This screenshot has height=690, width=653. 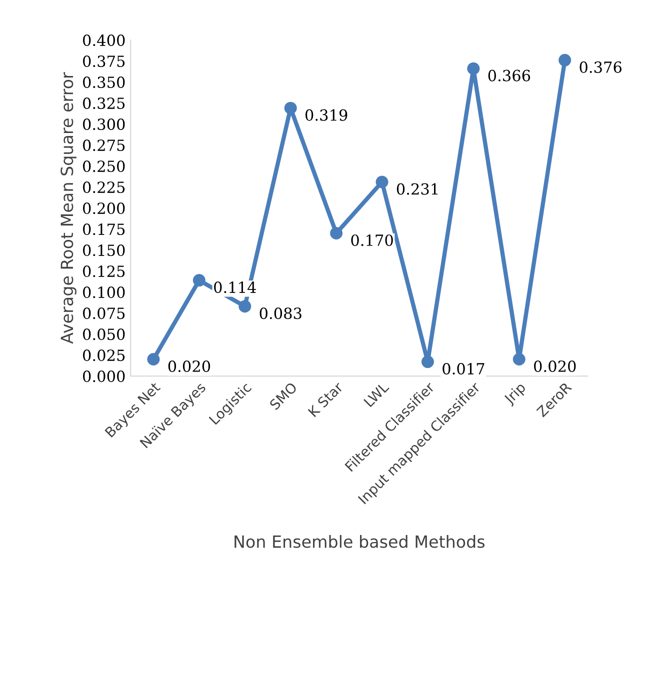 I want to click on y-tick-label: 0.375, so click(x=104, y=61).